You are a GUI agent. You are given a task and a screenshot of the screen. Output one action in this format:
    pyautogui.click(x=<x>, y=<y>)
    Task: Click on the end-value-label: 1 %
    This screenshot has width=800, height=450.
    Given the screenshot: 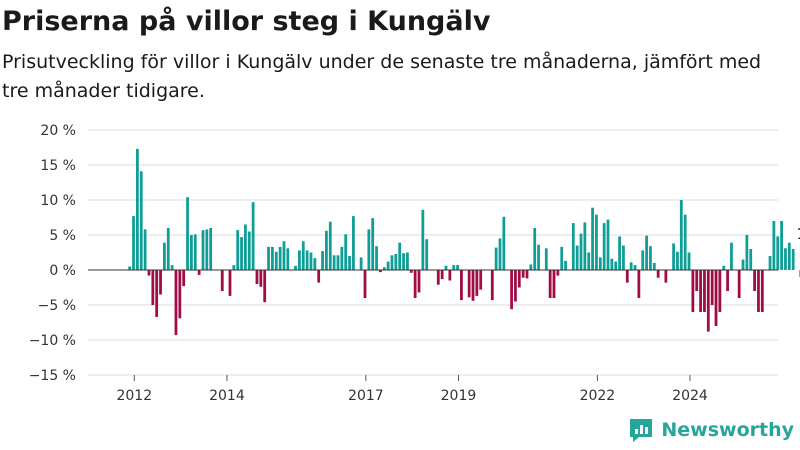 What is the action you would take?
    pyautogui.click(x=798, y=234)
    